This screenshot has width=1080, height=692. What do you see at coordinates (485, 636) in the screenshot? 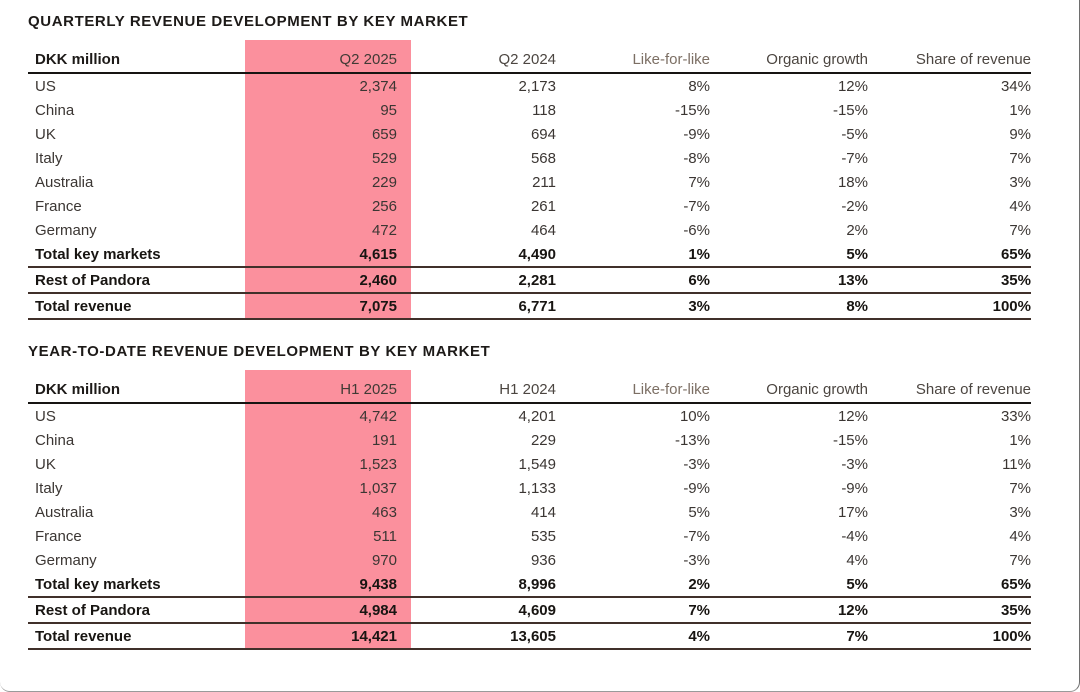
I see `cell-value: 13,605` at bounding box center [485, 636].